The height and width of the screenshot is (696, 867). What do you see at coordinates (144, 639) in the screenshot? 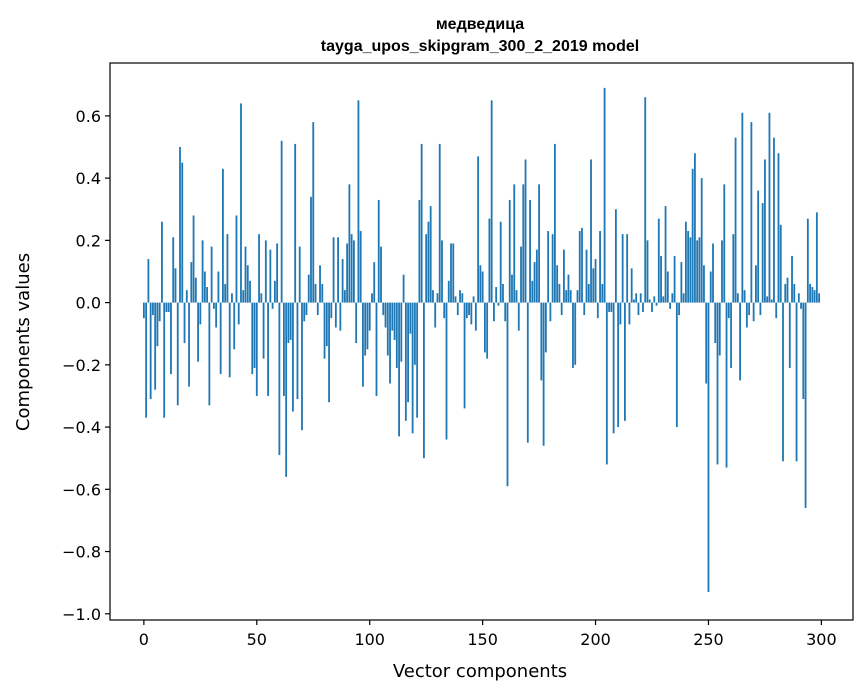
I see `x-tick-label-0: 0` at bounding box center [144, 639].